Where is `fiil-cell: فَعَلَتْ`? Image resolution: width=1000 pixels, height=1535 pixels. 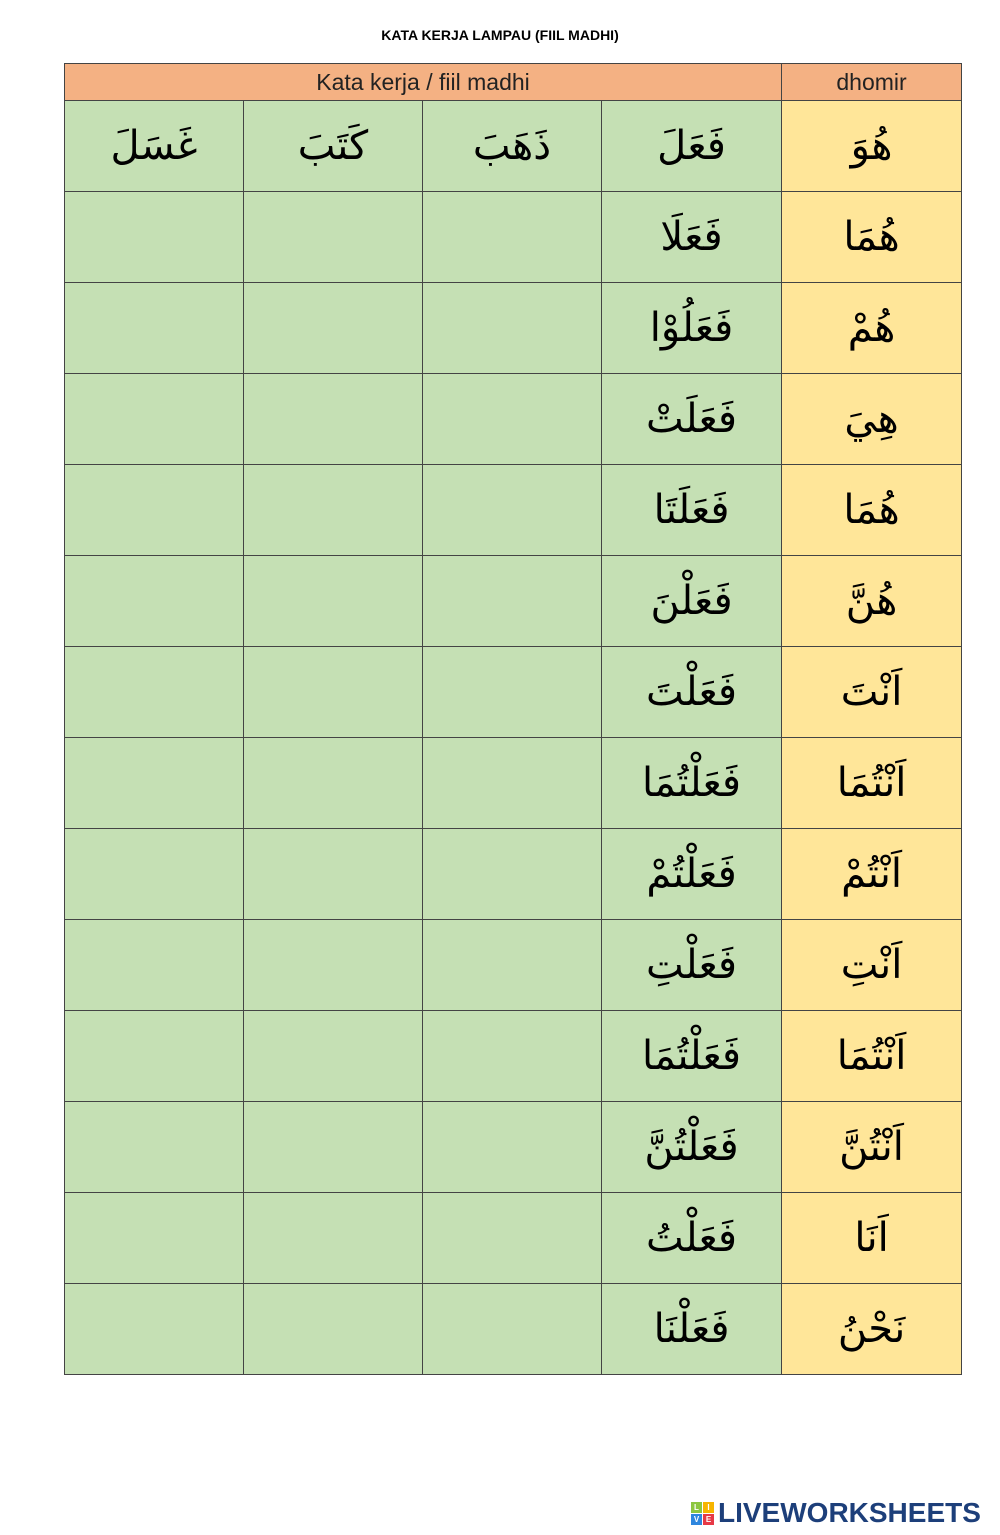
fiil-cell: فَعَلَتْ is located at coordinates (691, 419).